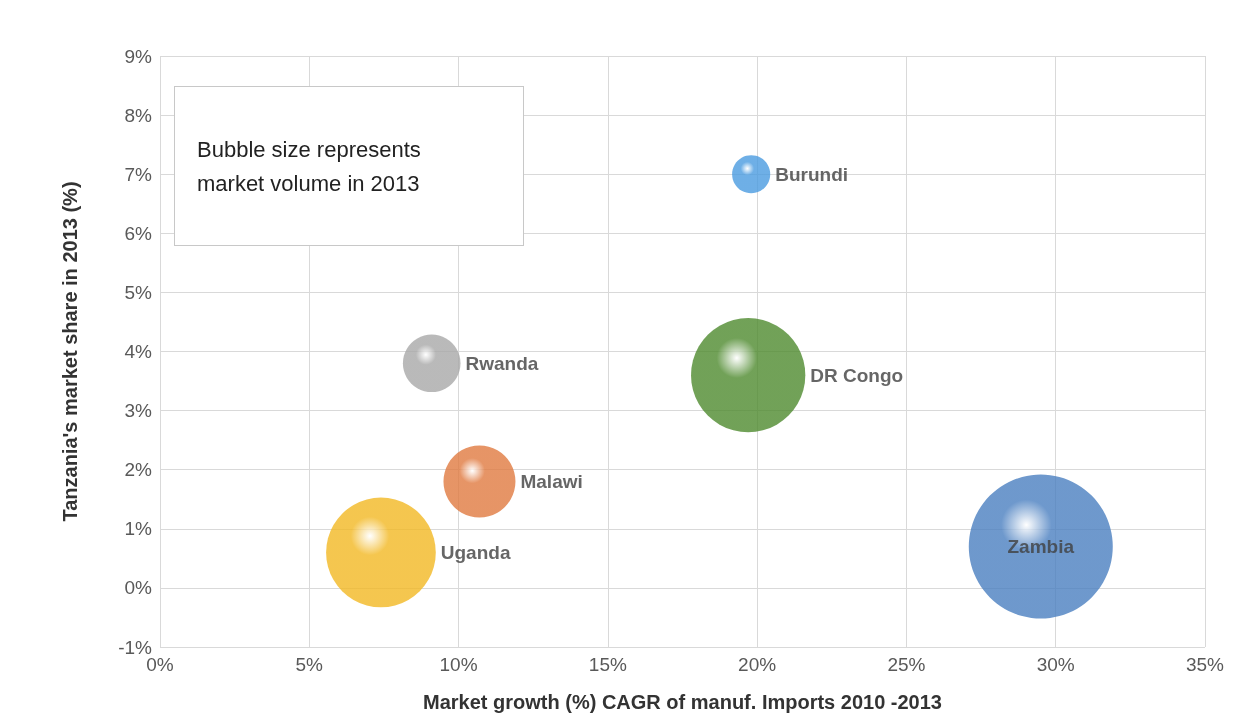 The height and width of the screenshot is (728, 1235). Describe the element at coordinates (138, 56) in the screenshot. I see `y-tick-label: 9%` at that location.